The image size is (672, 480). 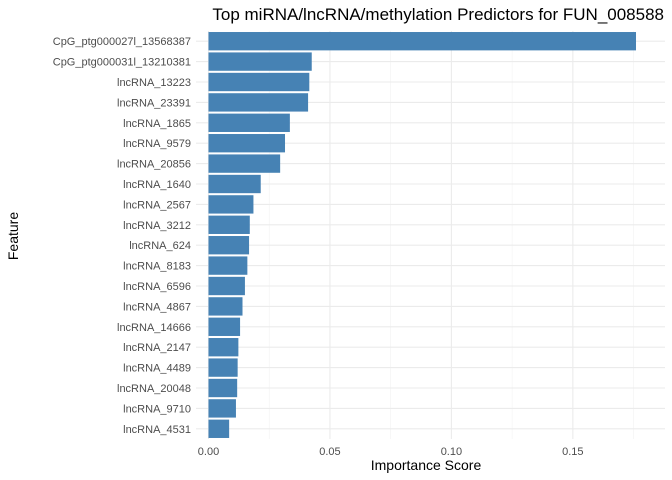 I want to click on y-tick-label: lncRNA_6596, so click(x=157, y=287).